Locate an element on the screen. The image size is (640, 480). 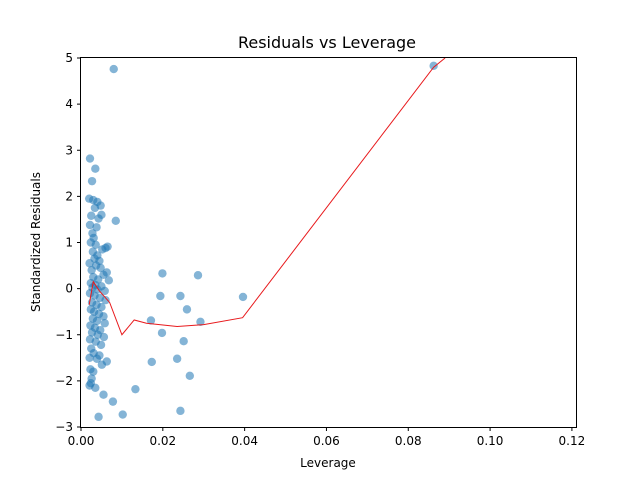
x-tick-label: 0.10 is located at coordinates (490, 441).